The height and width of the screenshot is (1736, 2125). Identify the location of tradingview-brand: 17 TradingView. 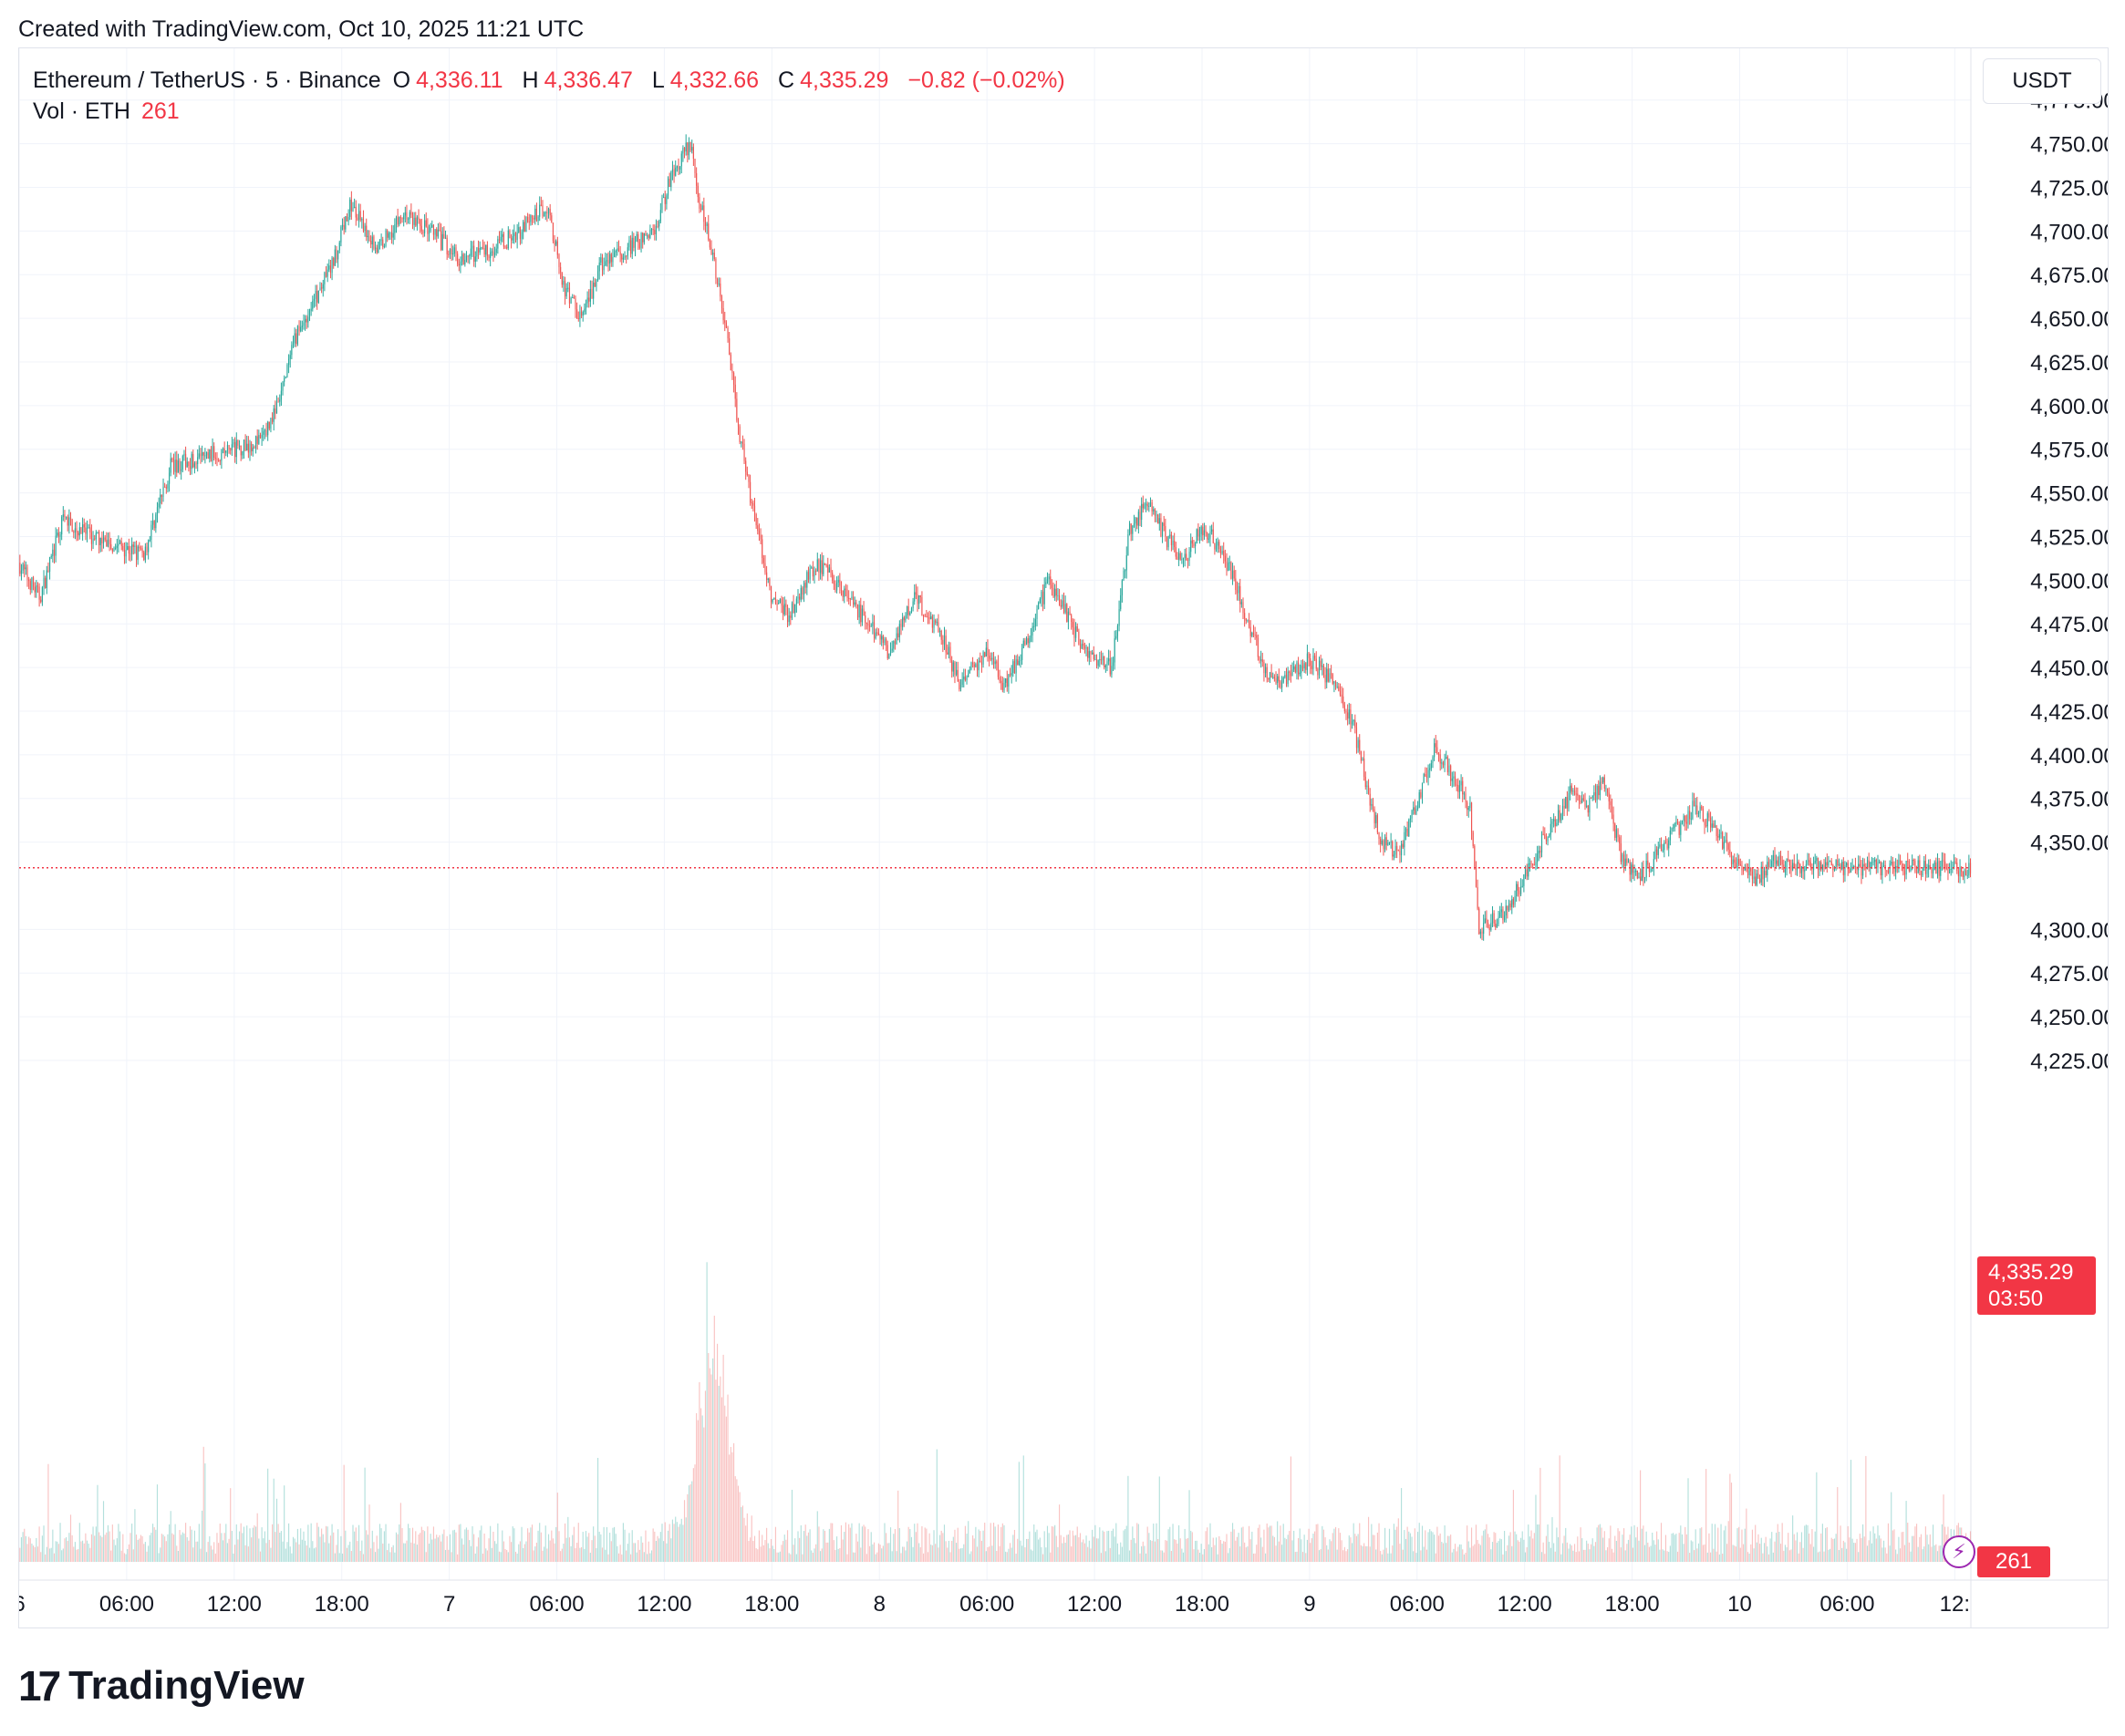
(161, 1685).